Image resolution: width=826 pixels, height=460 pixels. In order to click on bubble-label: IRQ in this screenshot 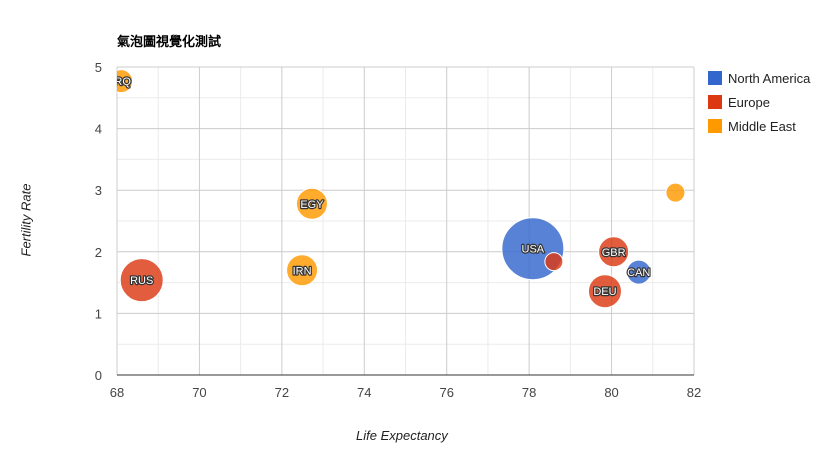, I will do `click(121, 82)`.